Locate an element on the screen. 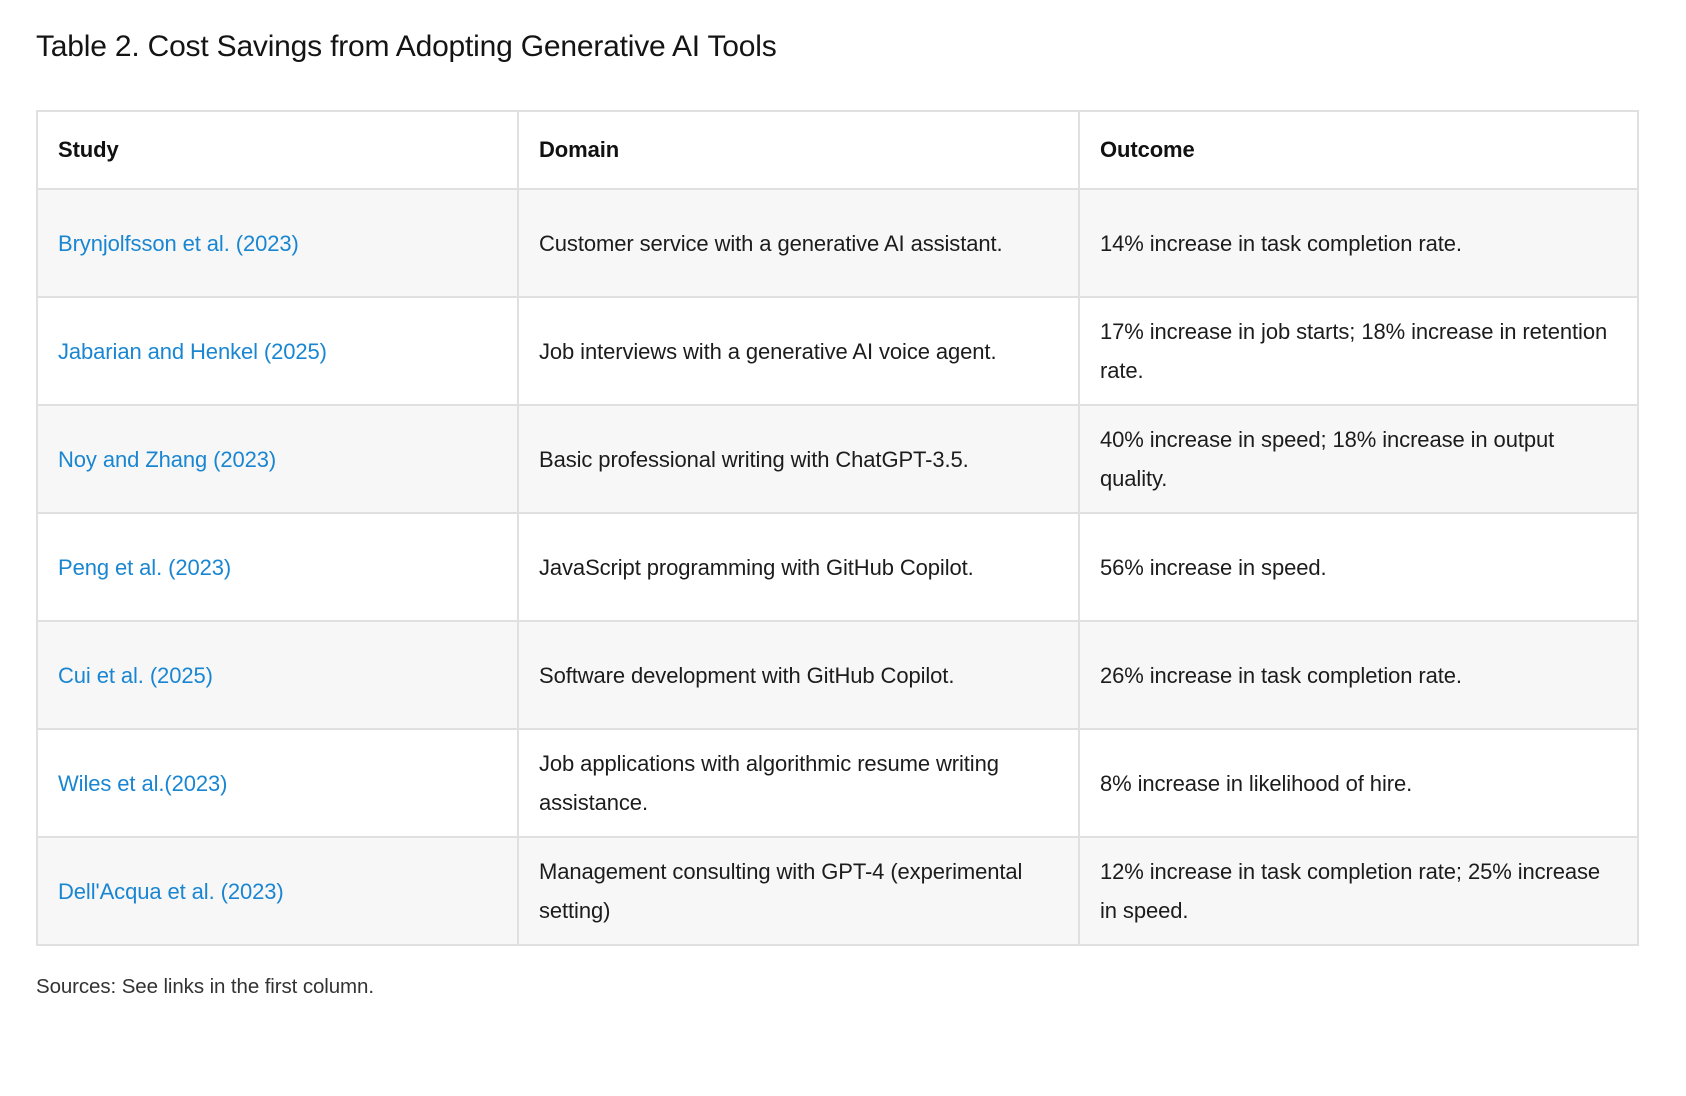 The height and width of the screenshot is (1096, 1686). study-link: Dell'Acqua et al. (2023) is located at coordinates (171, 891).